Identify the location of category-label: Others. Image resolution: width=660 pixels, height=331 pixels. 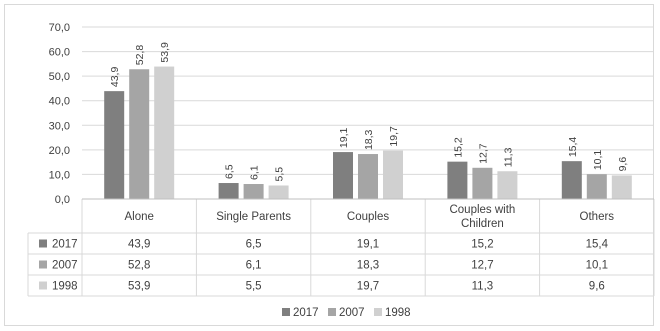
(597, 217).